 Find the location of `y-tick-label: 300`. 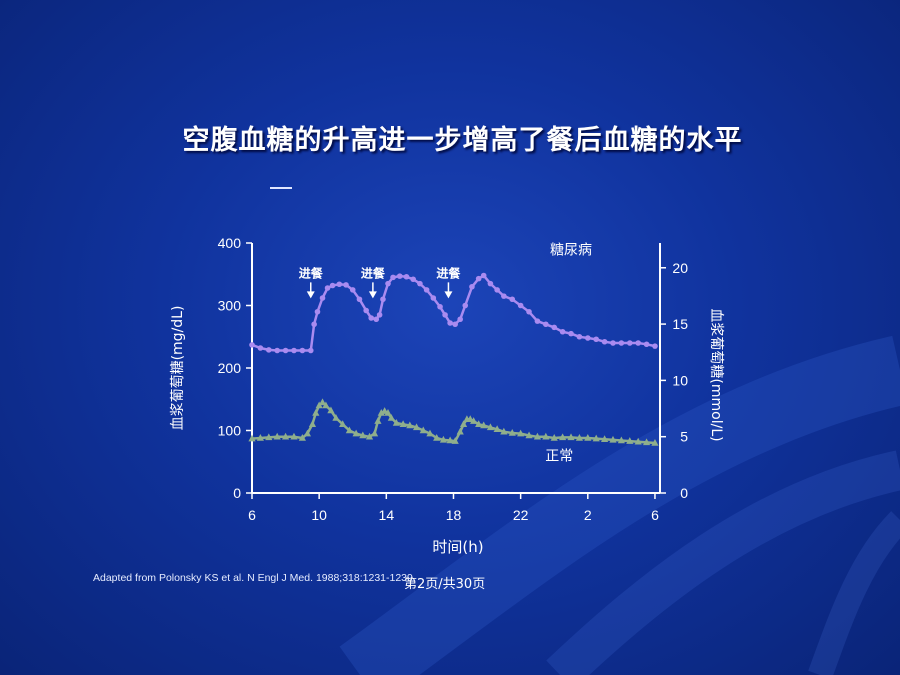

y-tick-label: 300 is located at coordinates (230, 306).